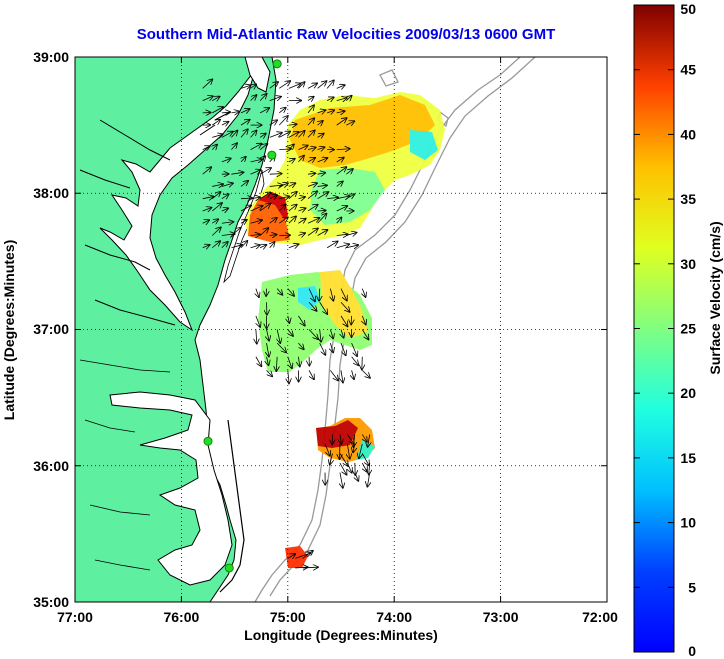  I want to click on colorbar-tick-label: 10, so click(688, 523).